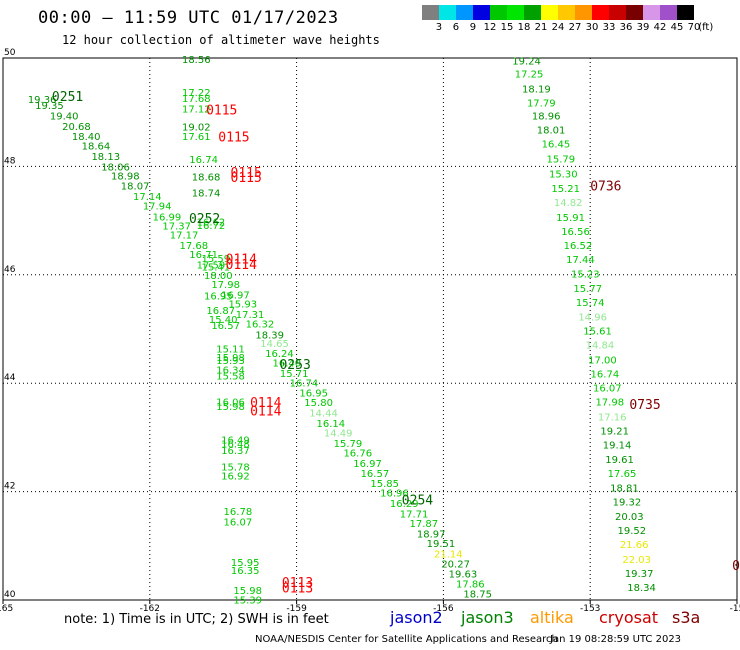 This screenshot has width=740, height=650. Describe the element at coordinates (218, 276) in the screenshot. I see `swh-value: 18.00` at that location.